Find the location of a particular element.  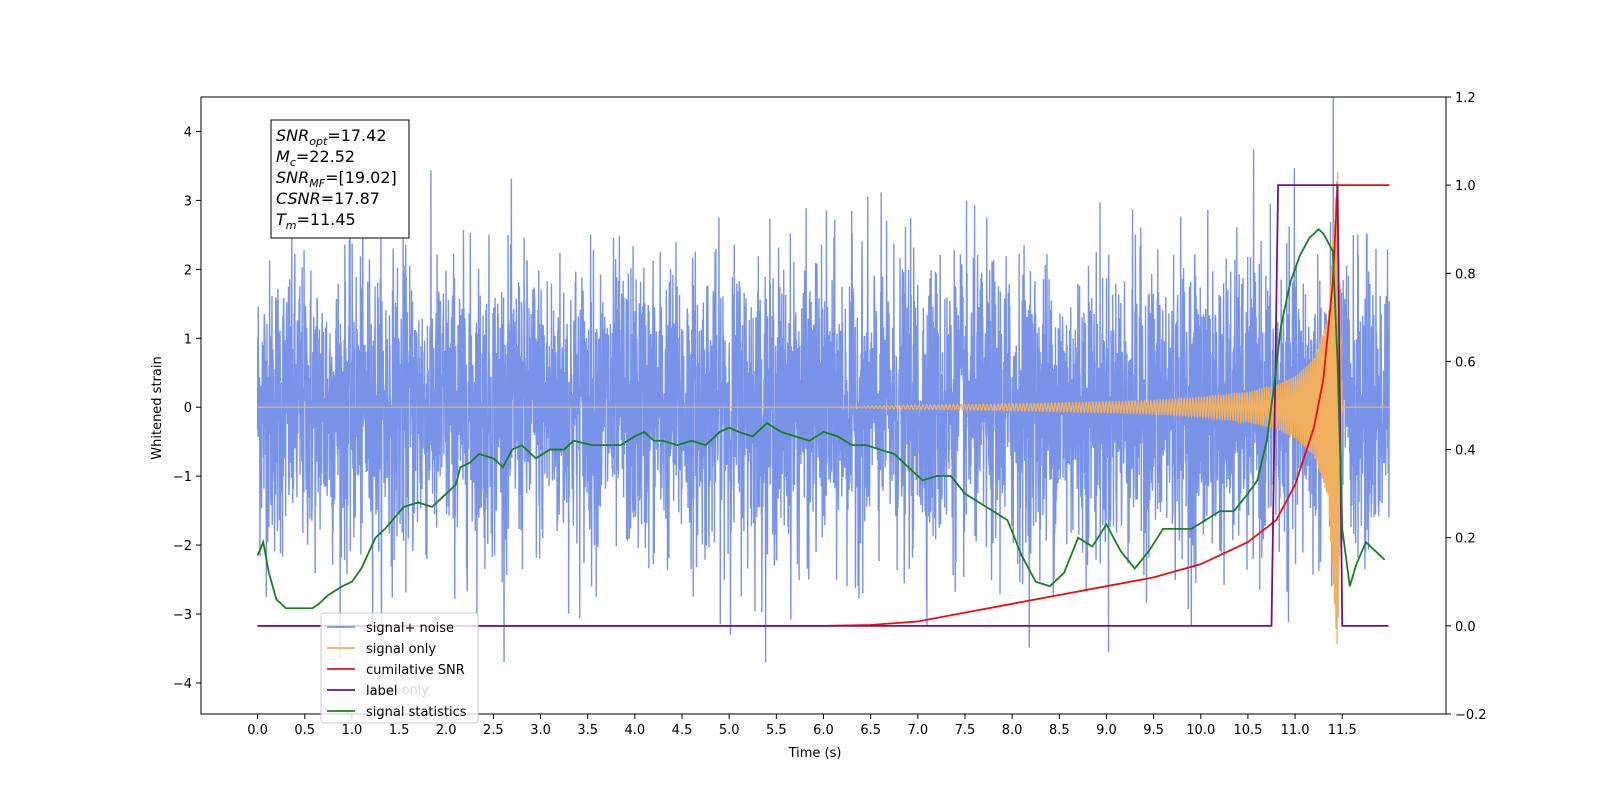

legend-entry: cumilative SNR is located at coordinates (415, 670).